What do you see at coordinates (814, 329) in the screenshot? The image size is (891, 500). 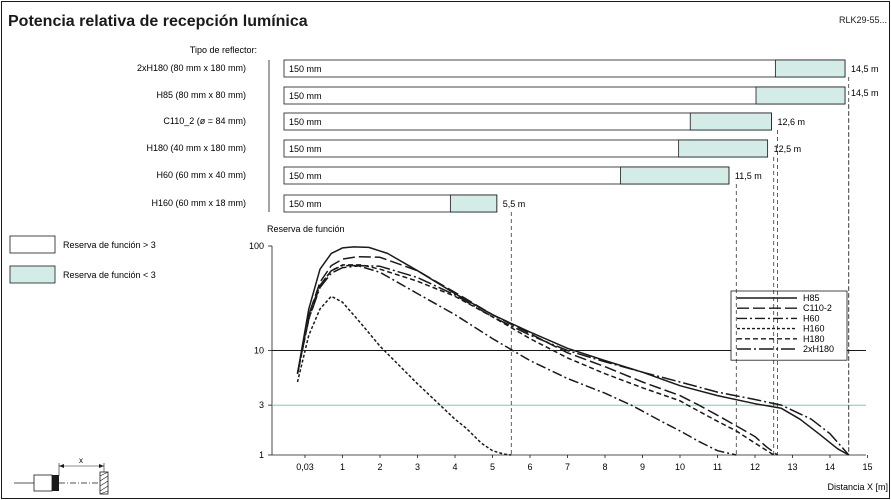 I see `legend-entry: H160` at bounding box center [814, 329].